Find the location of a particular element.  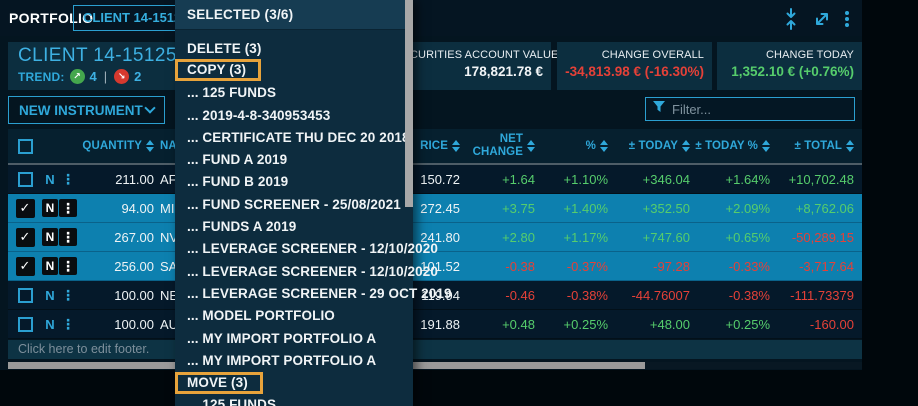

menu-item-label: ... FUND SCREENER - 25/08/2021 is located at coordinates (294, 204).